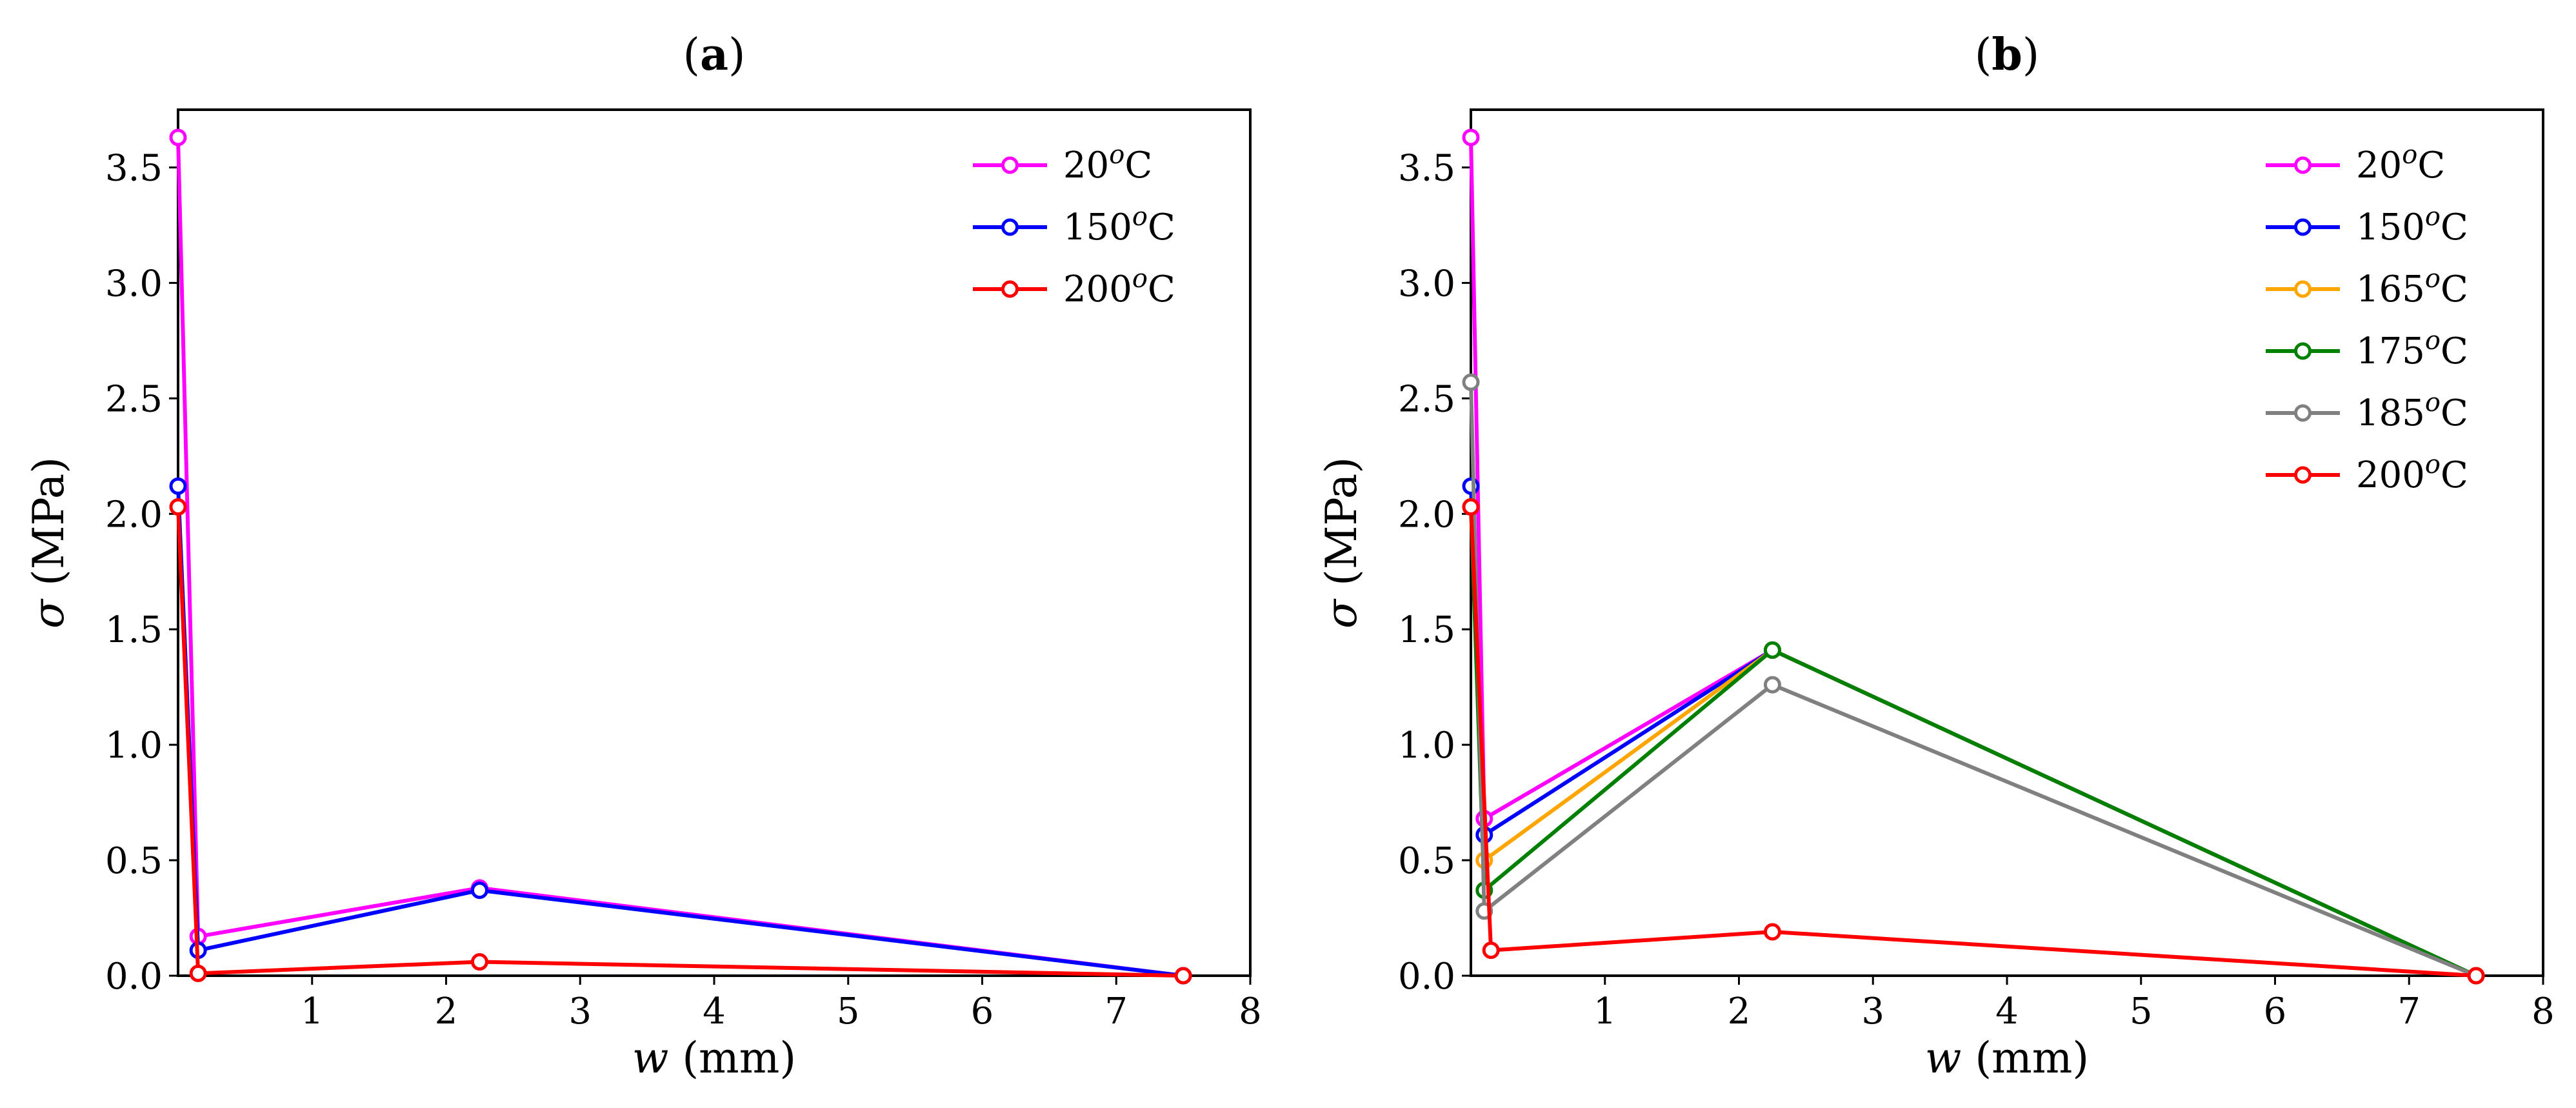  I want to click on legend-item: 185oC, so click(2367, 411).